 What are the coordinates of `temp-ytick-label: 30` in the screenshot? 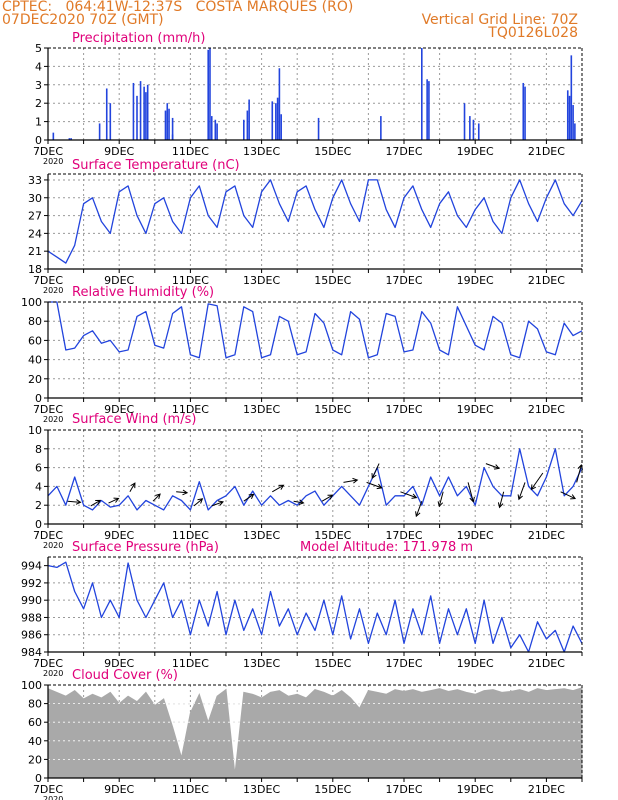 It's located at (35, 198).